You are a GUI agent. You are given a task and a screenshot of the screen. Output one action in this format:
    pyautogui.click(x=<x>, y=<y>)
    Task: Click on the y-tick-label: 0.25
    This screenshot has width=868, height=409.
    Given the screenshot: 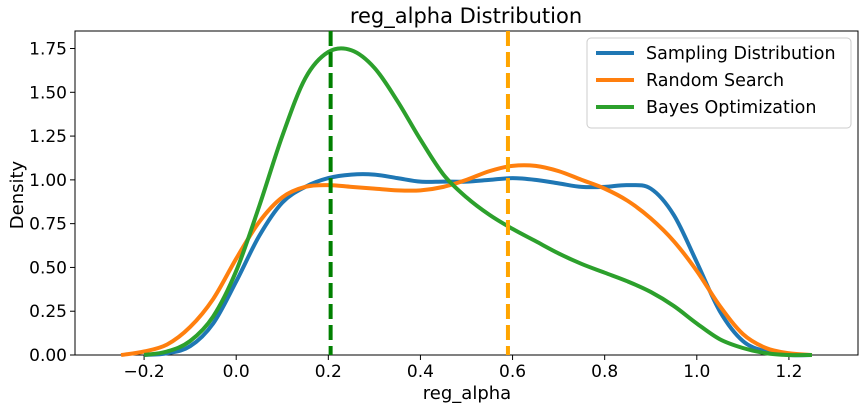 What is the action you would take?
    pyautogui.click(x=48, y=312)
    